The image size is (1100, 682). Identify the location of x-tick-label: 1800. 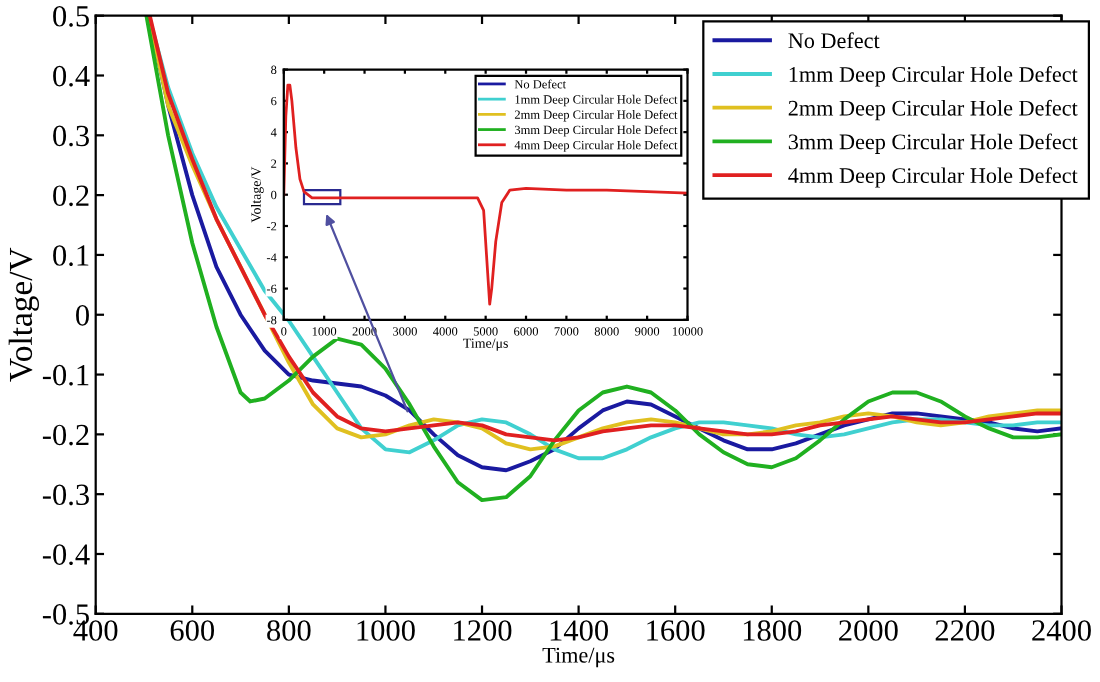
(772, 630).